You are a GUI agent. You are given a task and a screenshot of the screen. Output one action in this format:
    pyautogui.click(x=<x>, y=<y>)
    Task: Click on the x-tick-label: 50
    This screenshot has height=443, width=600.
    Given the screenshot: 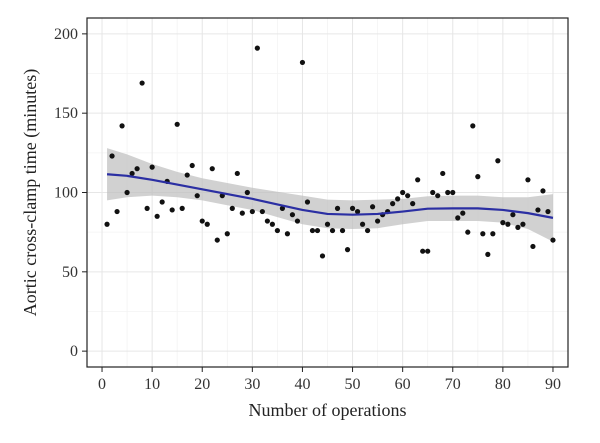 What is the action you would take?
    pyautogui.click(x=353, y=384)
    